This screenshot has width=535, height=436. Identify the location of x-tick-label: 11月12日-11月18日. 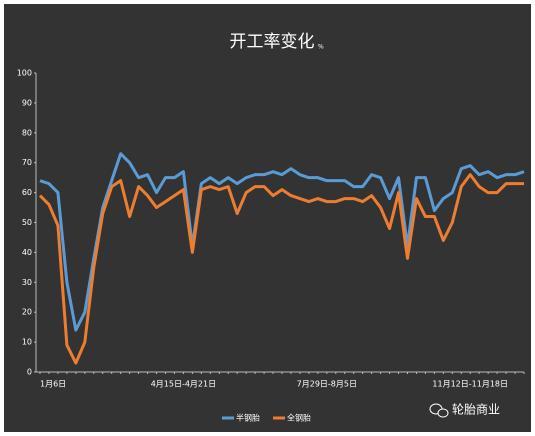
(470, 384).